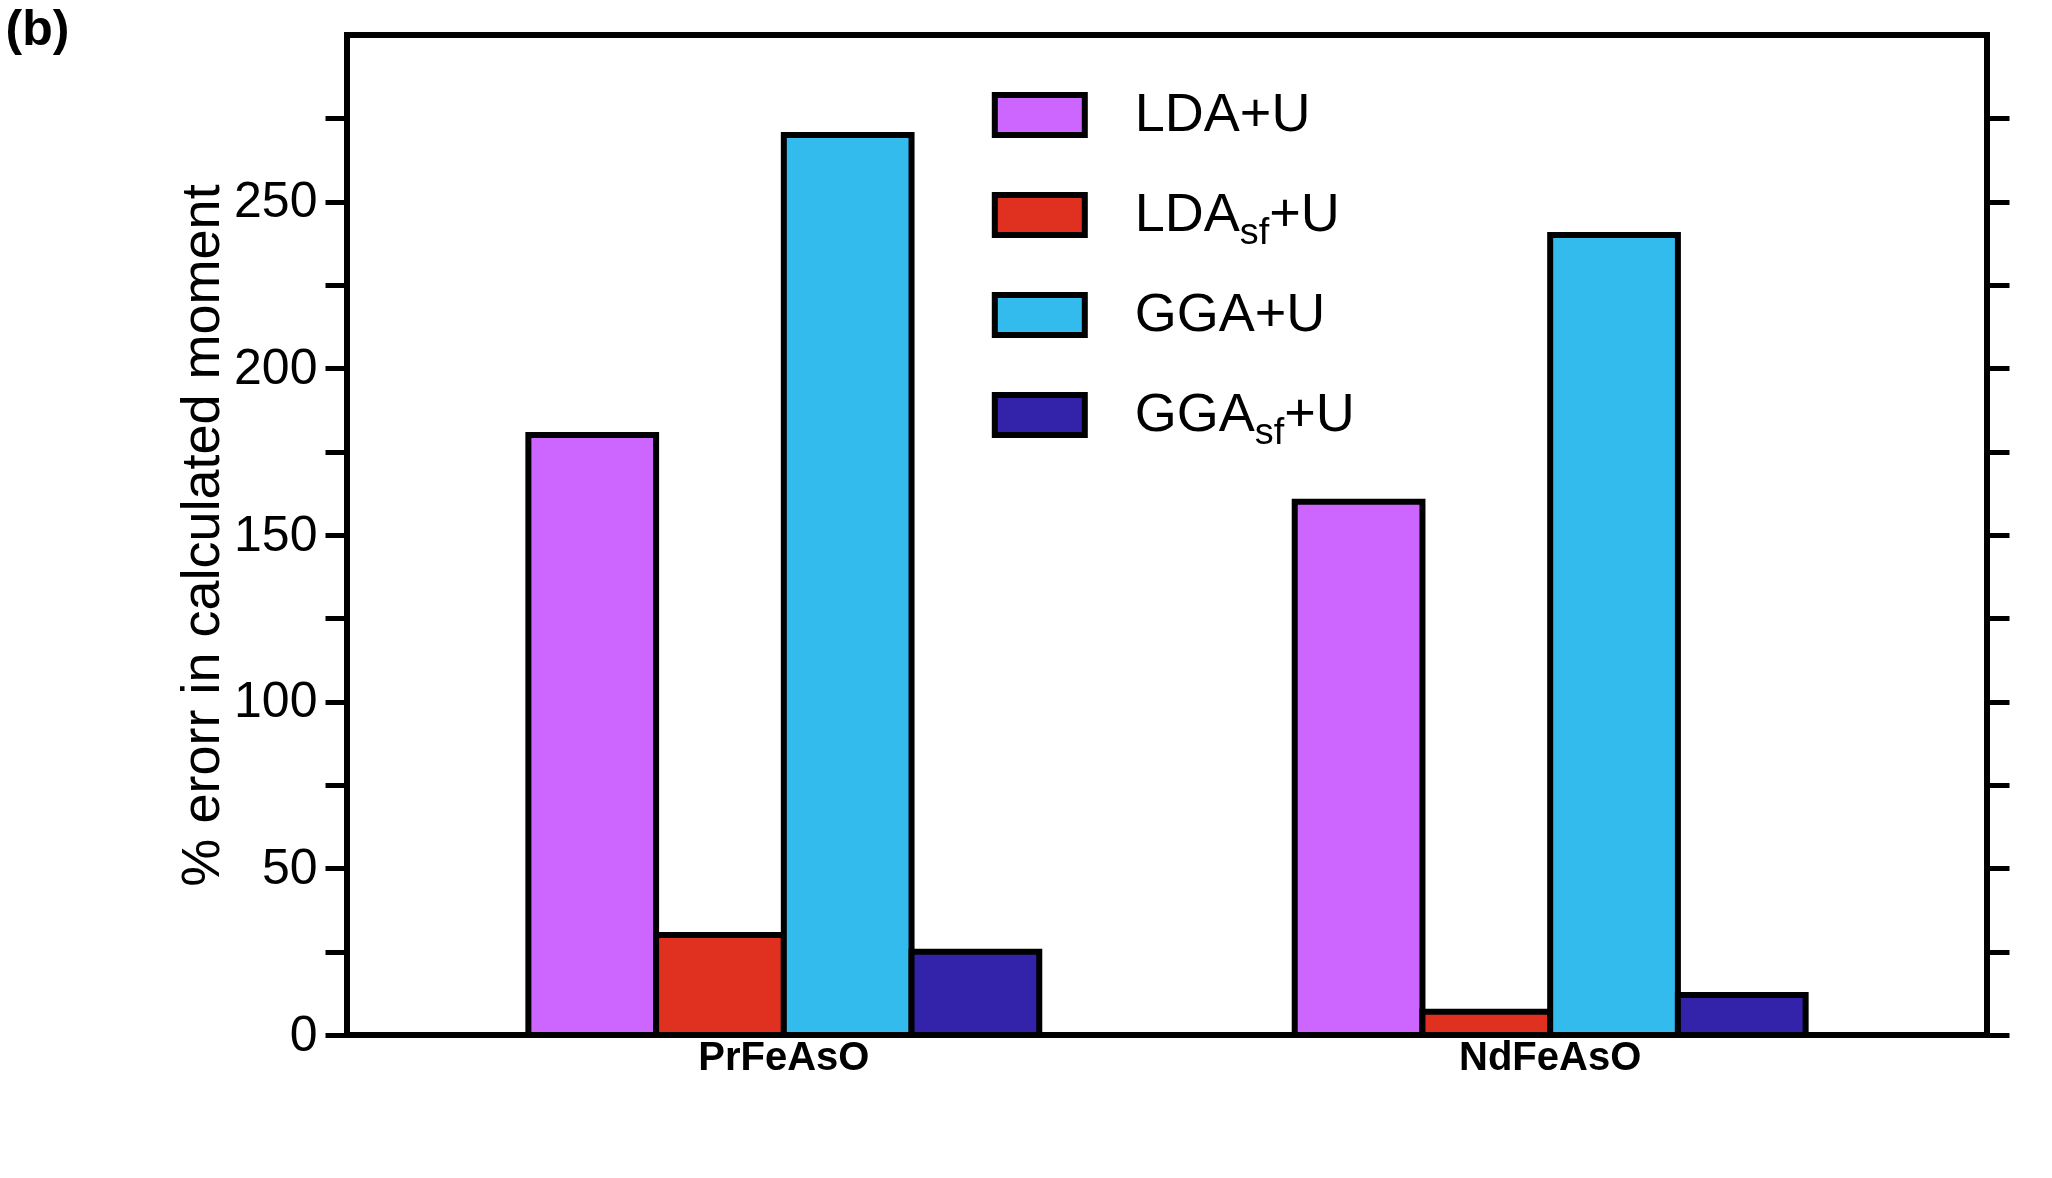 This screenshot has width=2052, height=1178. Describe the element at coordinates (784, 1055) in the screenshot. I see `x-tick-label: PrFeAsO` at that location.